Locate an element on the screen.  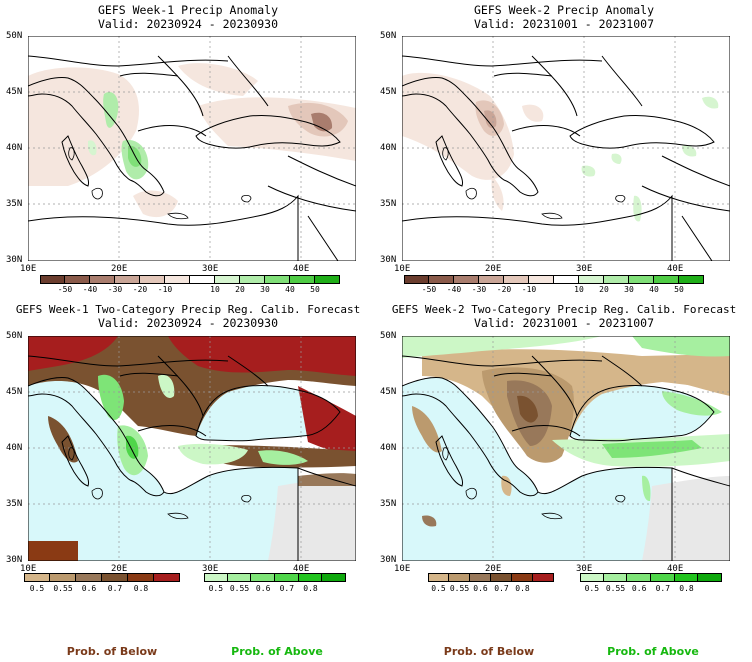
lon-label: 20E is located at coordinates (493, 269).